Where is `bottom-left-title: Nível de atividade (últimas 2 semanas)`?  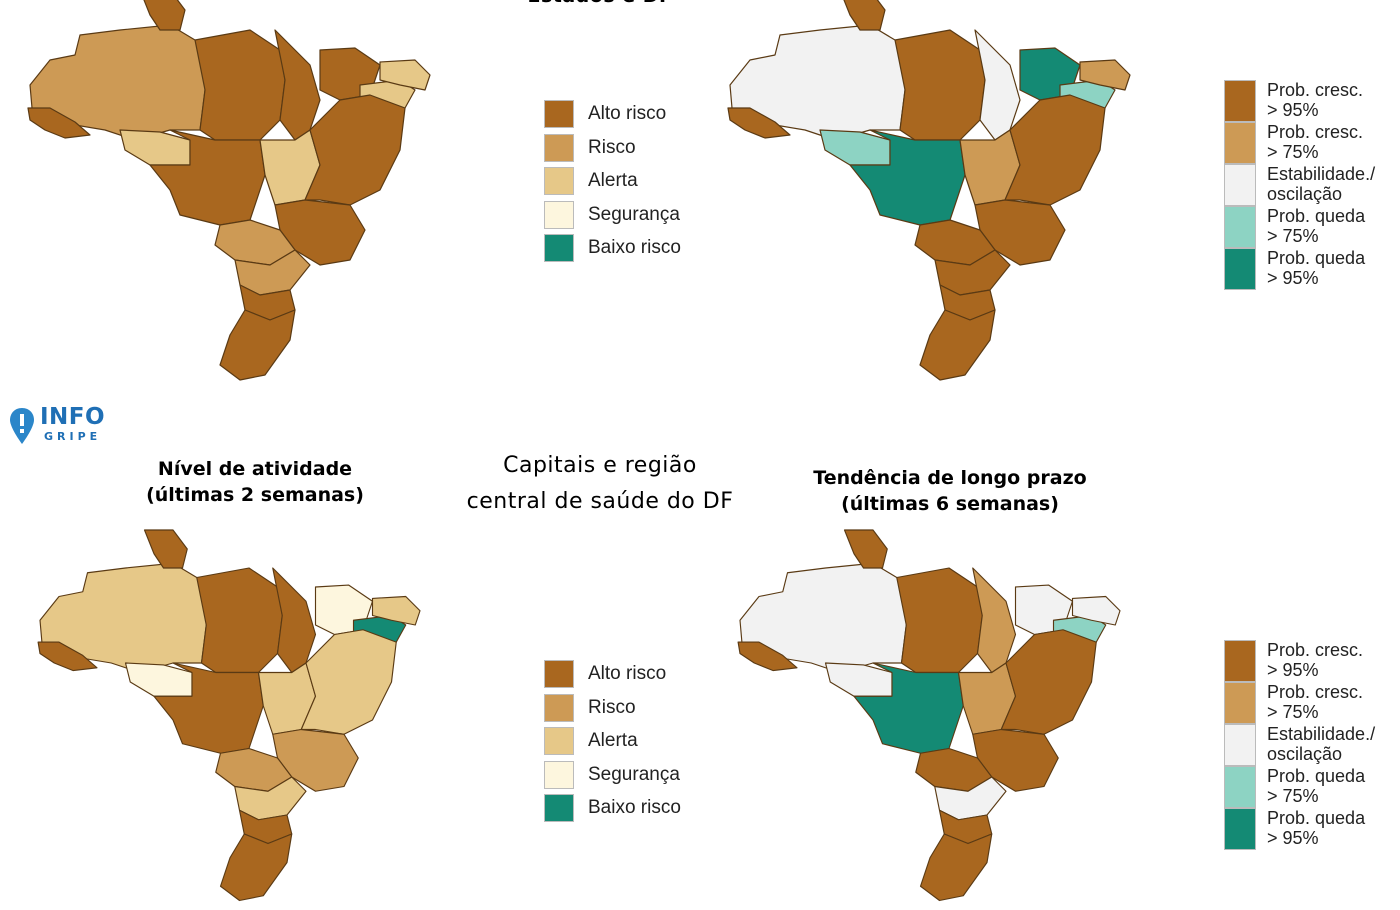 bottom-left-title: Nível de atividade (últimas 2 semanas) is located at coordinates (255, 482).